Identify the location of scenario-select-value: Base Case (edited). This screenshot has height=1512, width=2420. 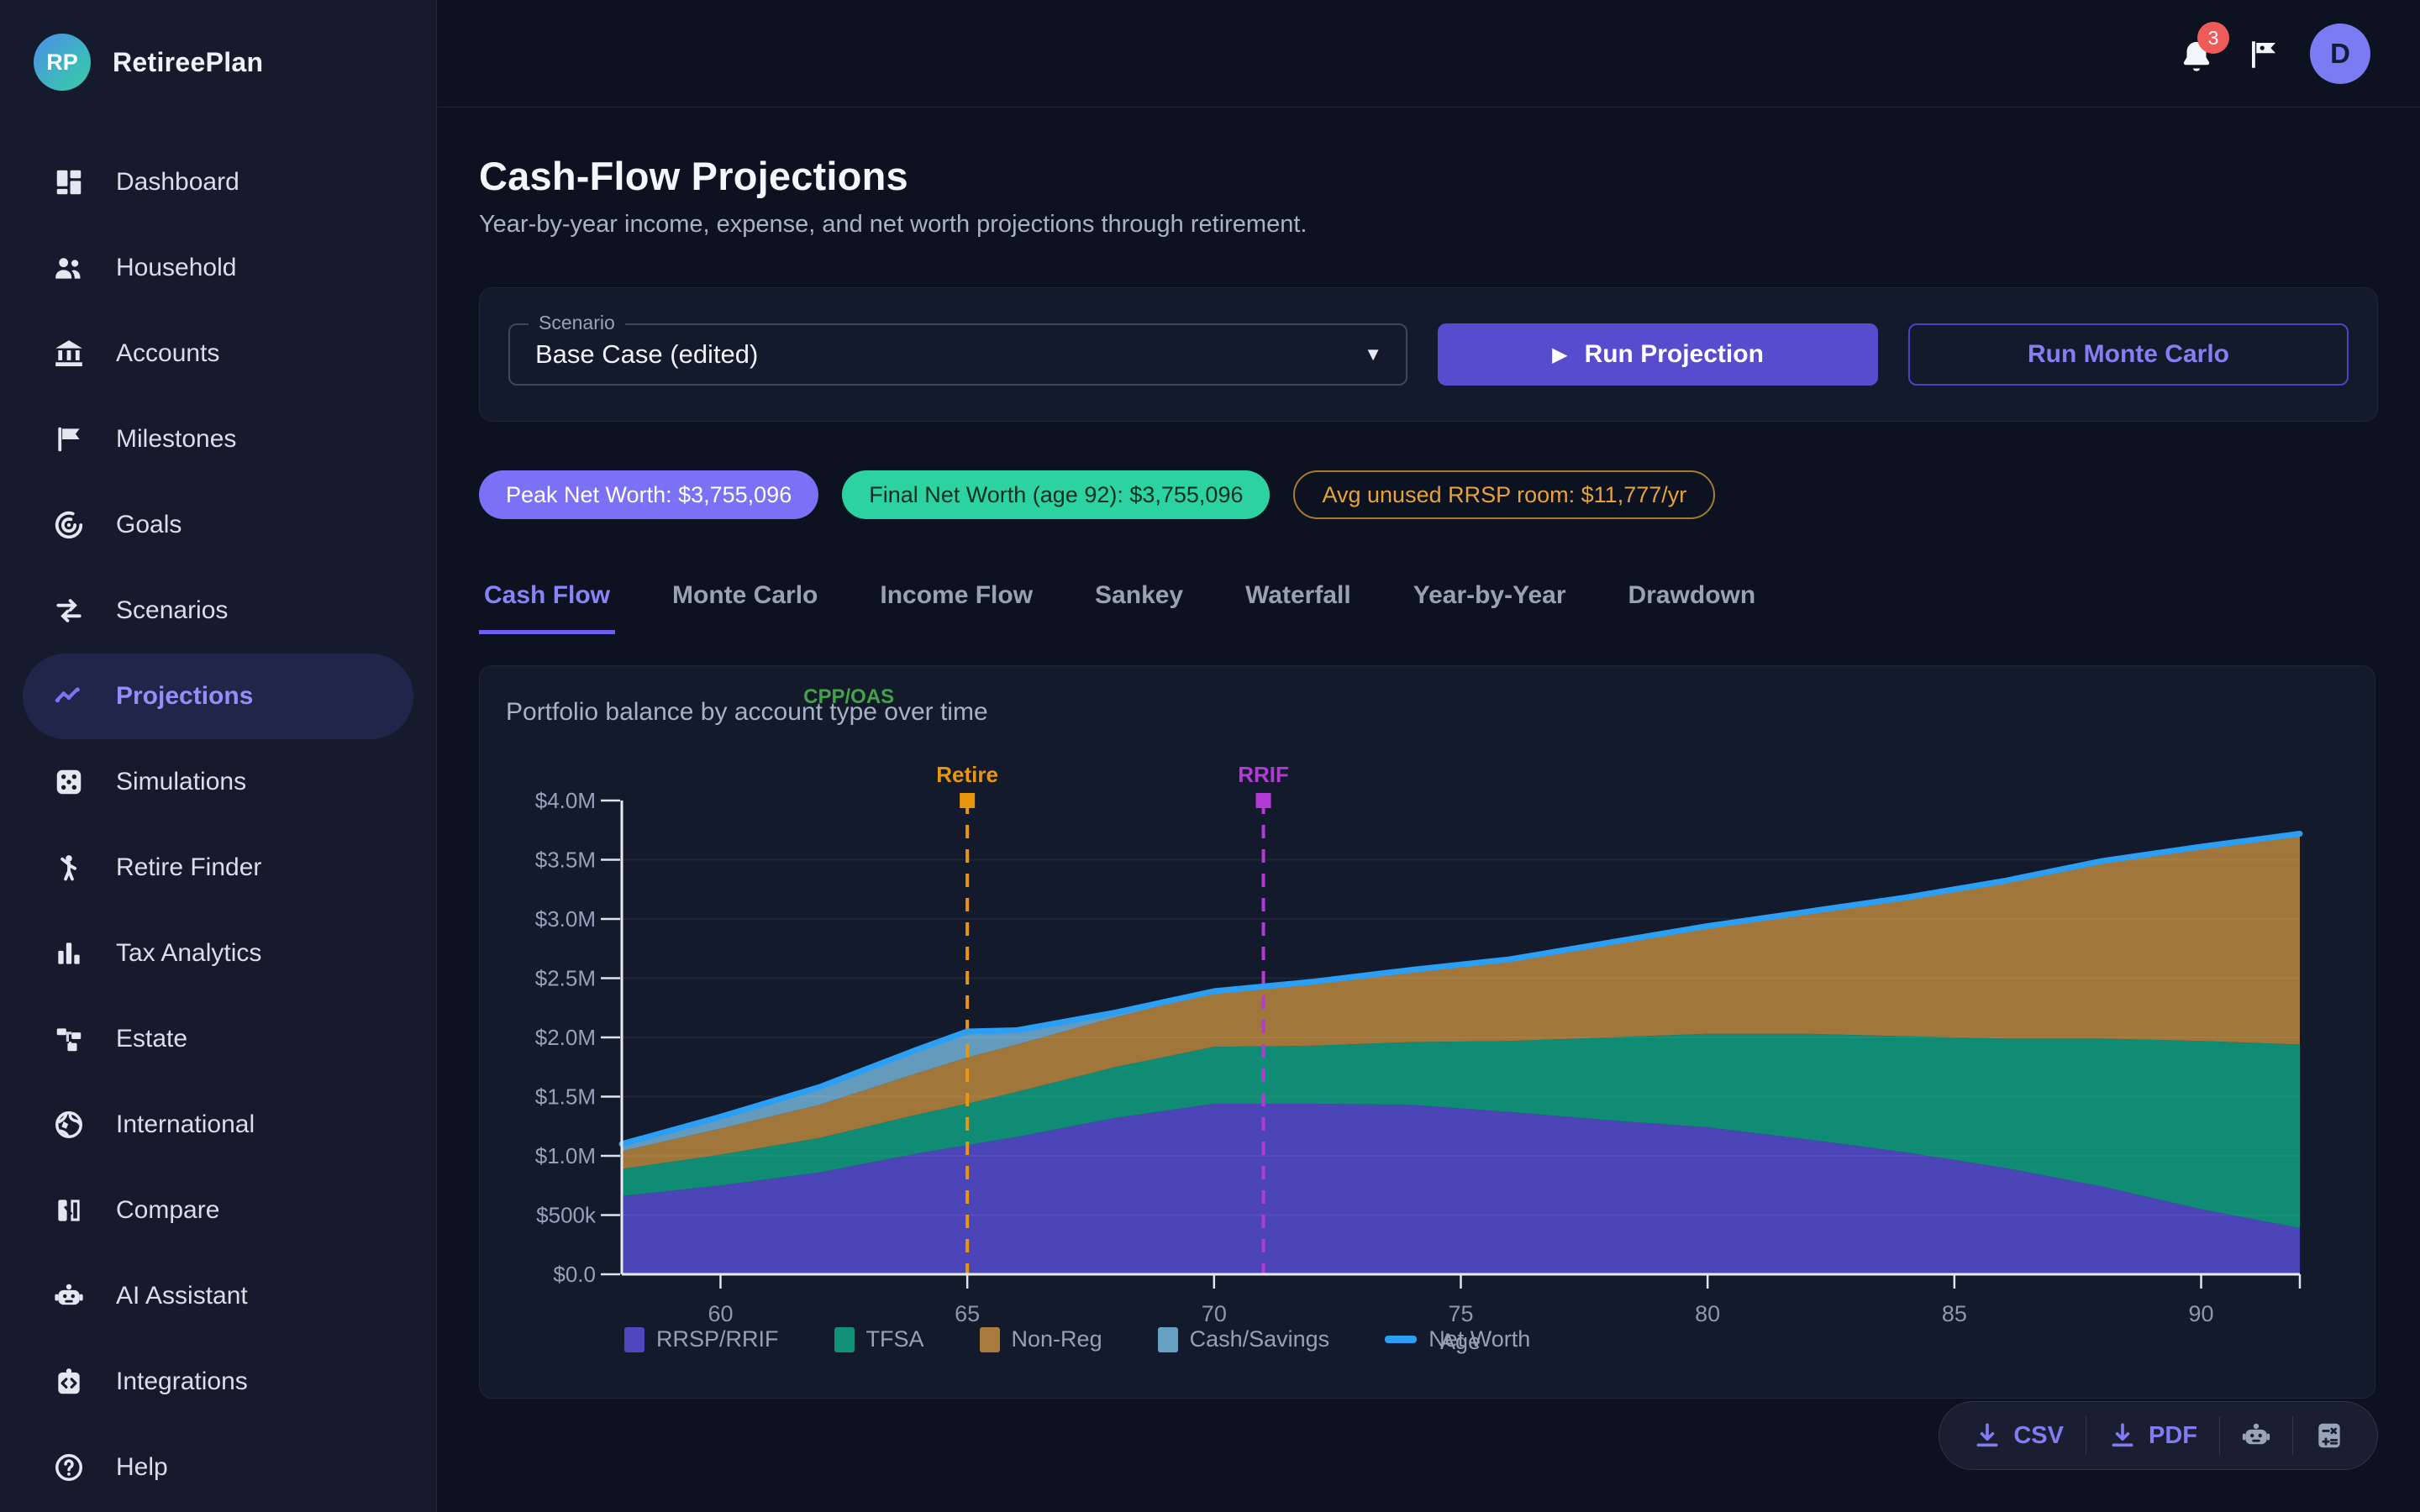
(647, 354).